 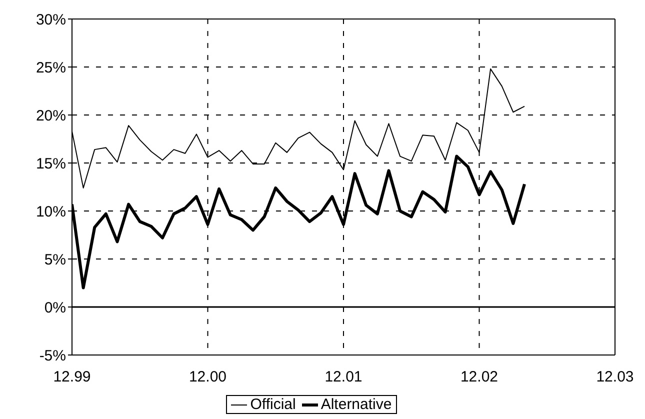 I want to click on y-tick-label: 0%, so click(x=55, y=307).